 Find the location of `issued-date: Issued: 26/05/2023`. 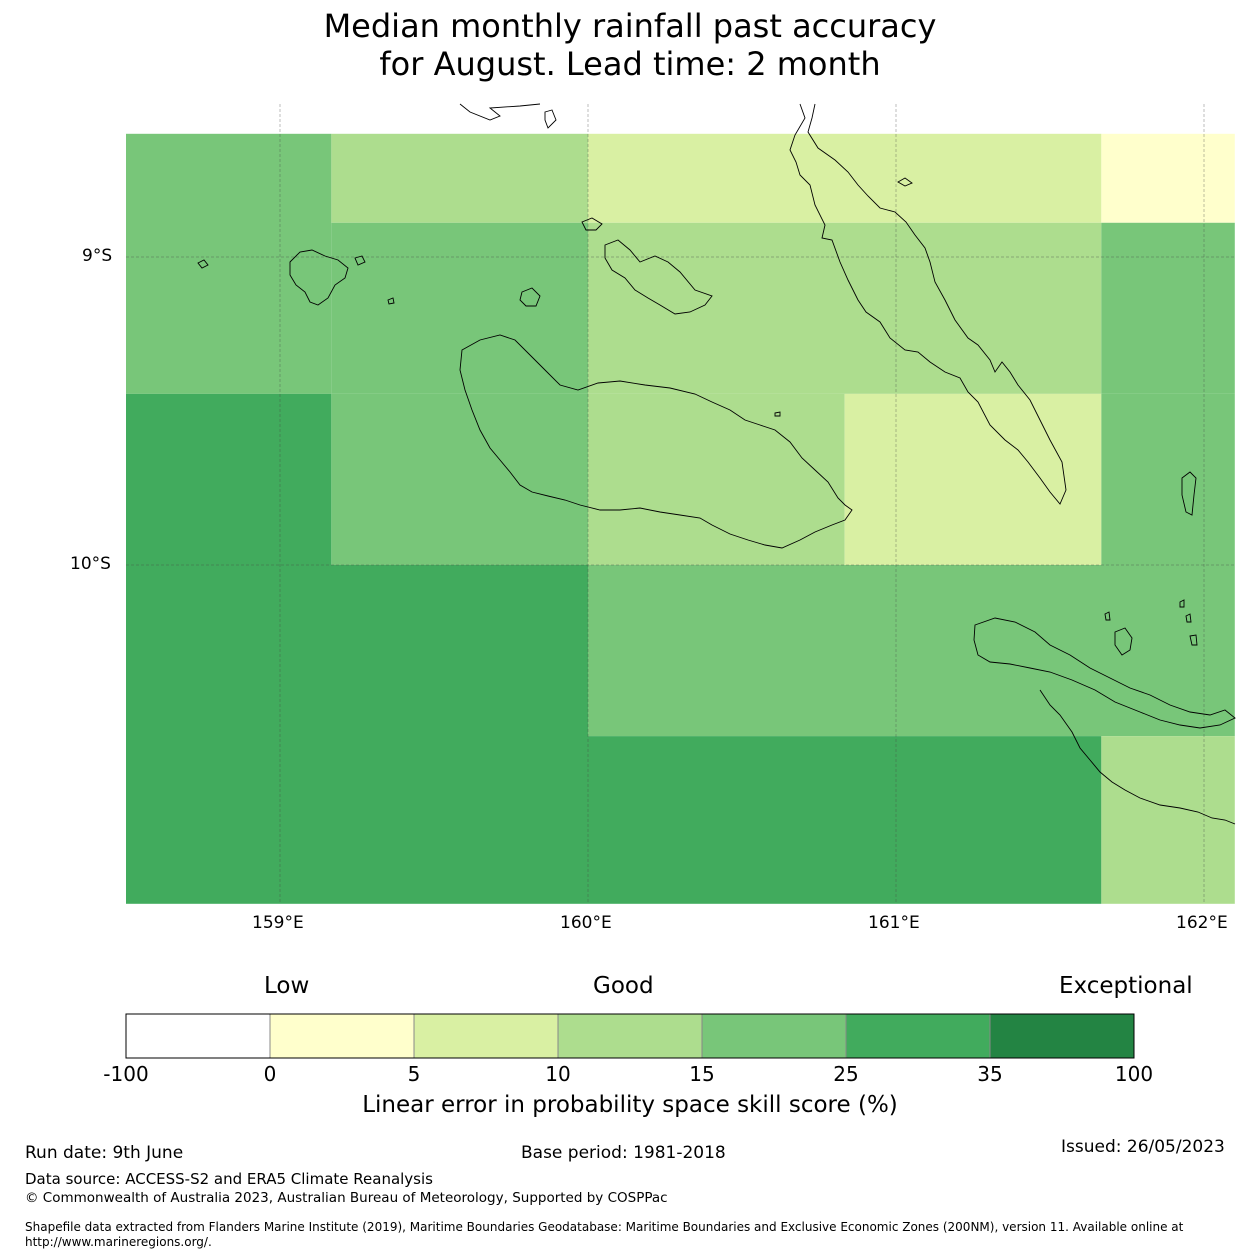

issued-date: Issued: 26/05/2023 is located at coordinates (1143, 1147).